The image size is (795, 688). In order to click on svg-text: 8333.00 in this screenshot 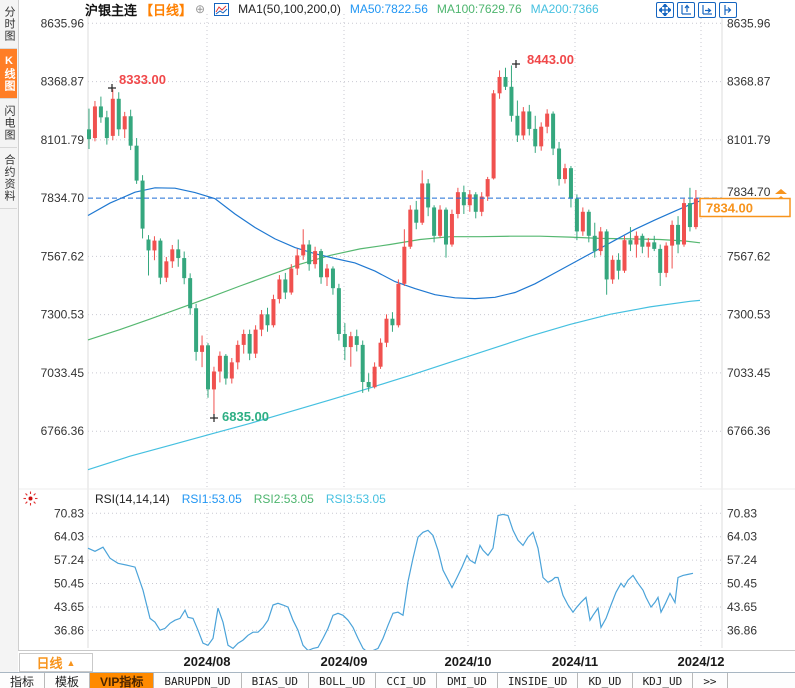, I will do `click(142, 79)`.